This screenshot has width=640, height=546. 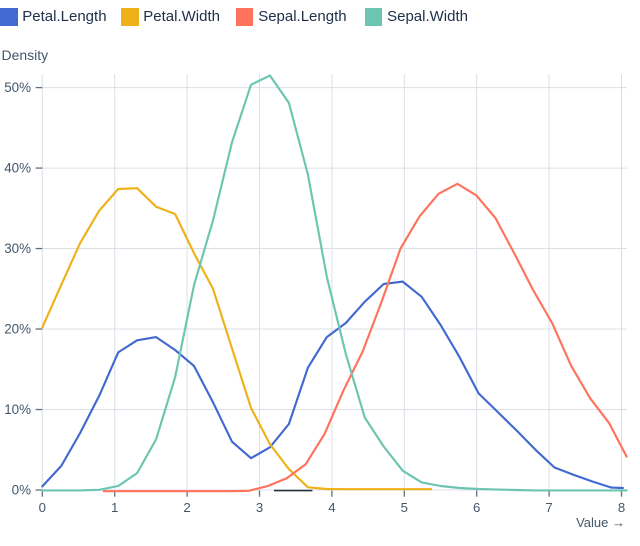 What do you see at coordinates (621, 507) in the screenshot?
I see `svg-text: 8` at bounding box center [621, 507].